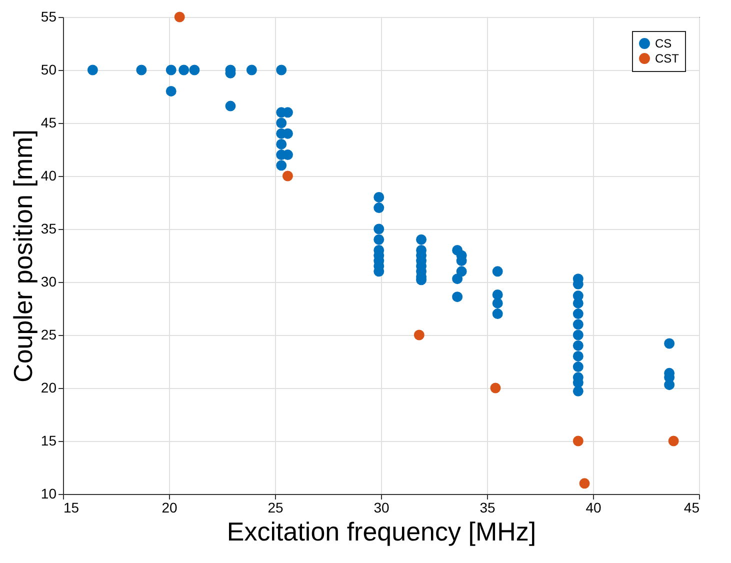  I want to click on x-tick-label: 35, so click(488, 508).